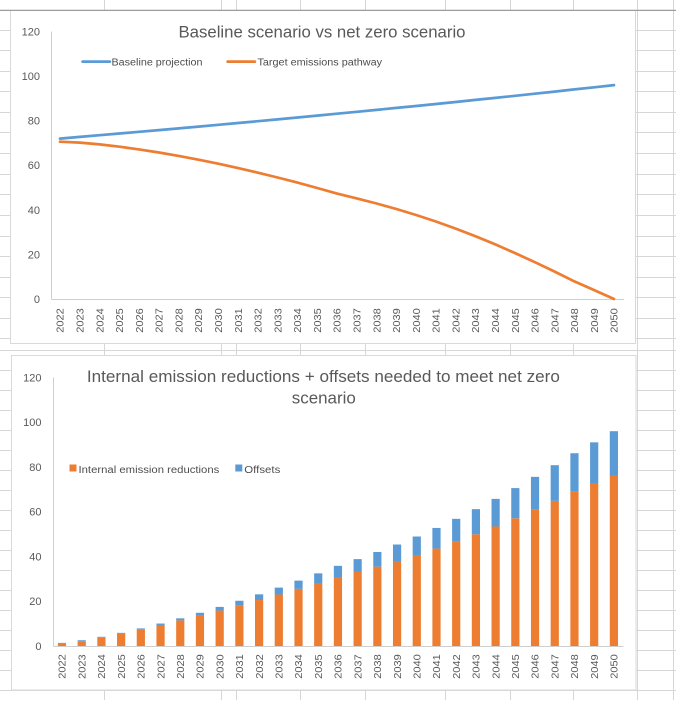  What do you see at coordinates (157, 62) in the screenshot?
I see `svg-text: Baseline projection` at bounding box center [157, 62].